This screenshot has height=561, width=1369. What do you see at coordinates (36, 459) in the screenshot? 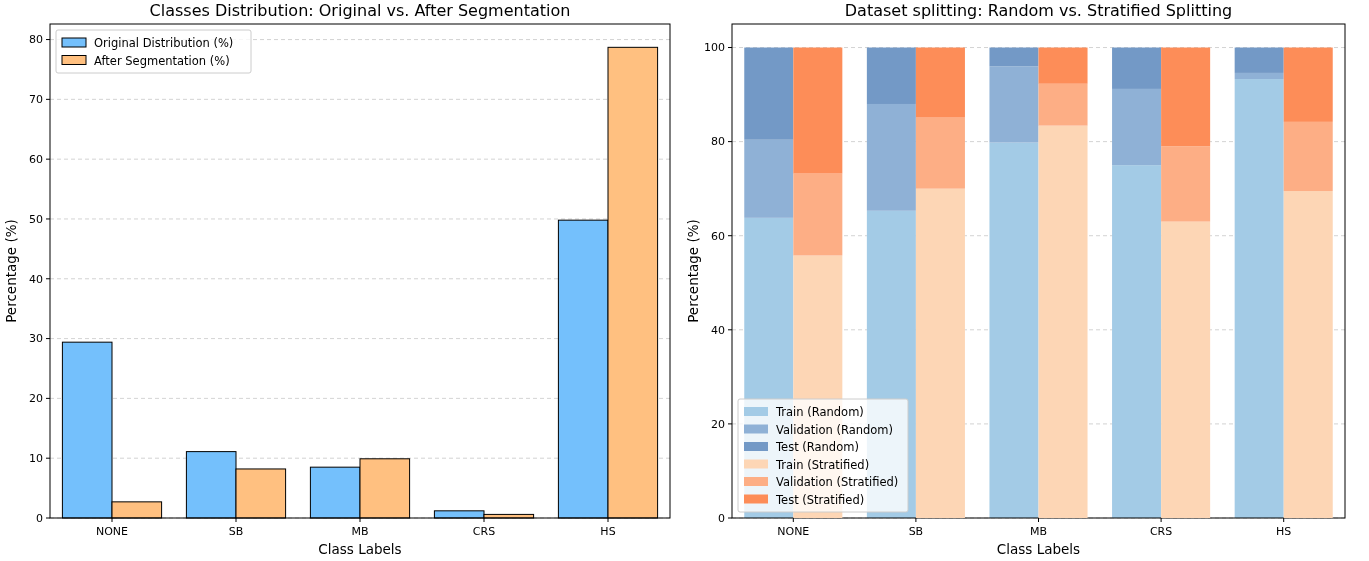
I see `y-tick-label: 10` at bounding box center [36, 459].